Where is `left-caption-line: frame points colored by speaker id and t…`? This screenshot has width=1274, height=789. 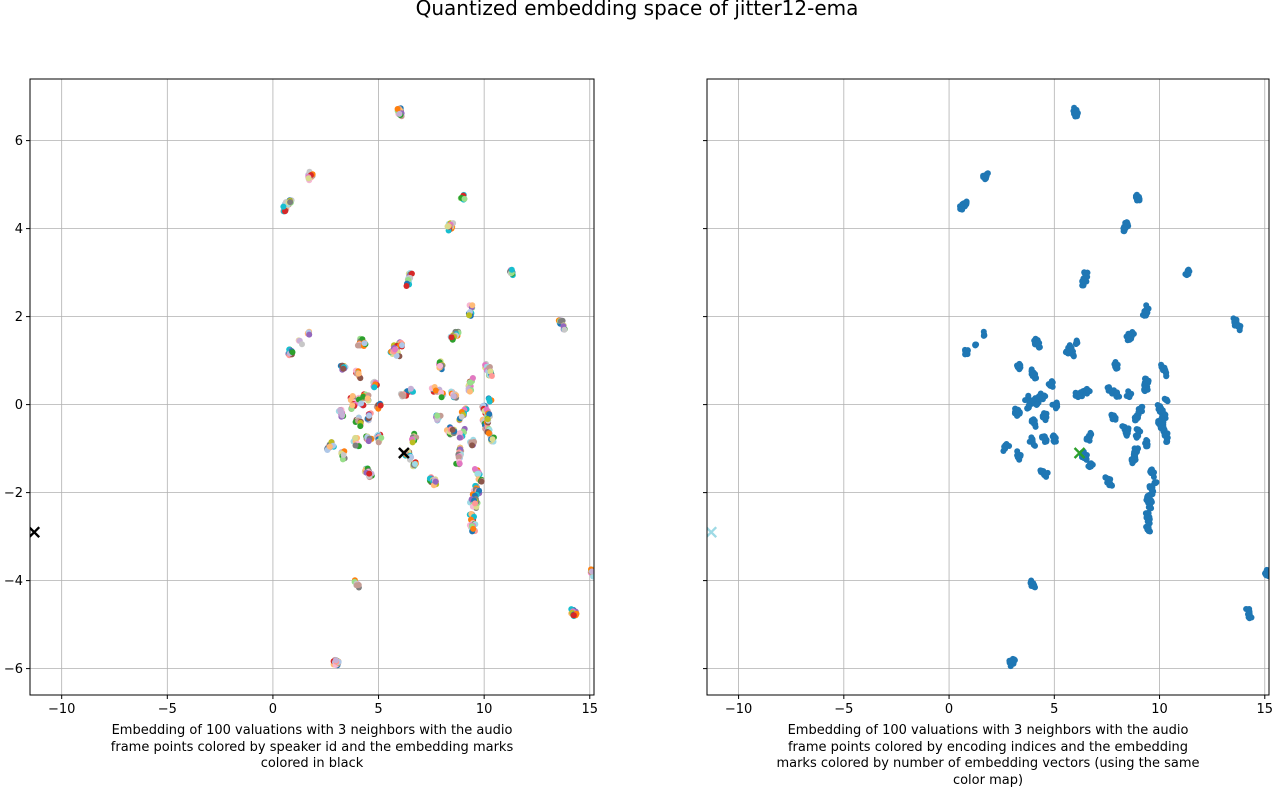
left-caption-line: frame points colored by speaker id and t… is located at coordinates (312, 748).